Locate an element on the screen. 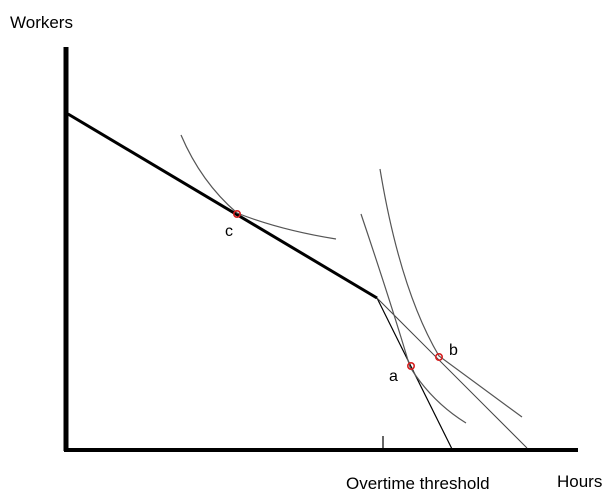  point-b-label: b is located at coordinates (453, 350).